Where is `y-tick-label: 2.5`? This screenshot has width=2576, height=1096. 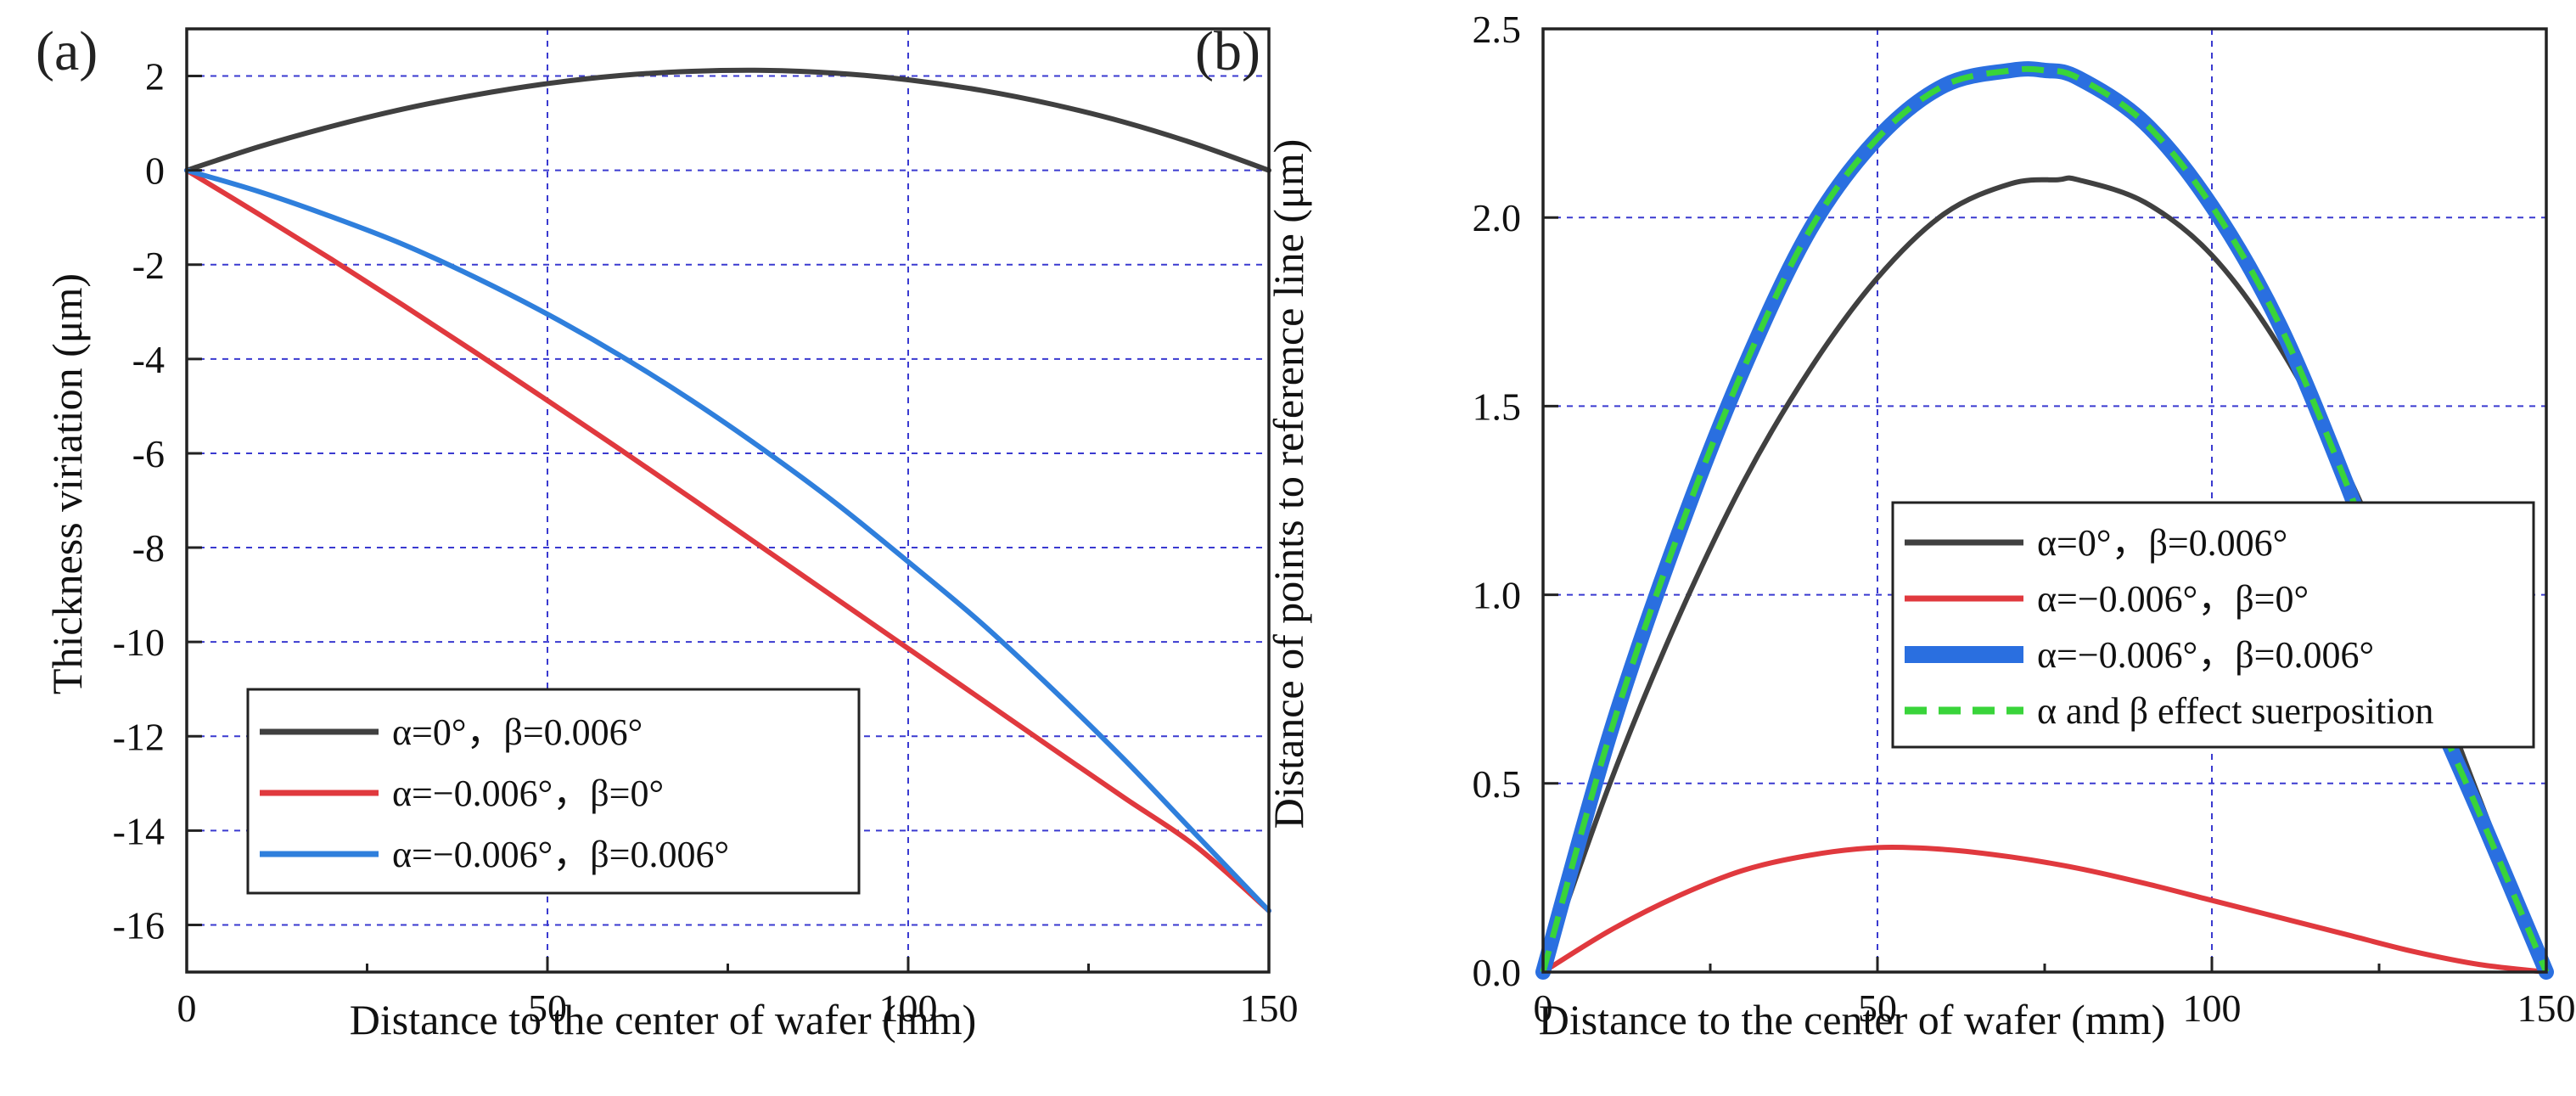
y-tick-label: 2.5 is located at coordinates (1497, 29).